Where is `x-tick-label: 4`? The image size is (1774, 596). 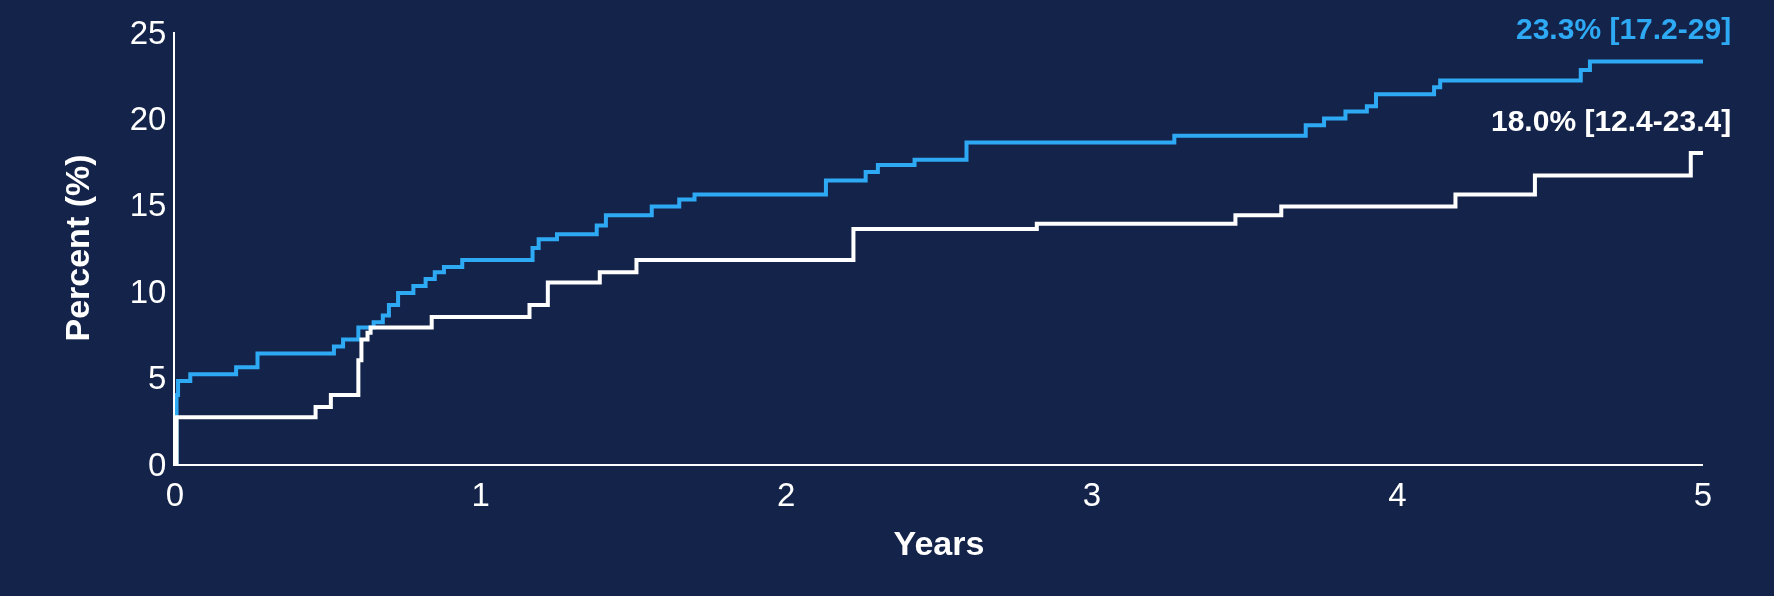 x-tick-label: 4 is located at coordinates (1397, 494).